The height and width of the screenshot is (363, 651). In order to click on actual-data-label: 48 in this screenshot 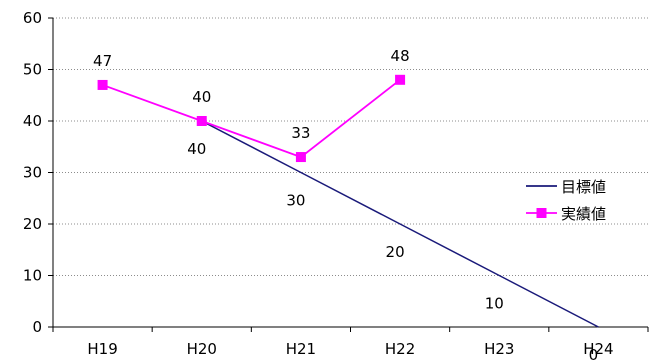, I will do `click(400, 56)`.